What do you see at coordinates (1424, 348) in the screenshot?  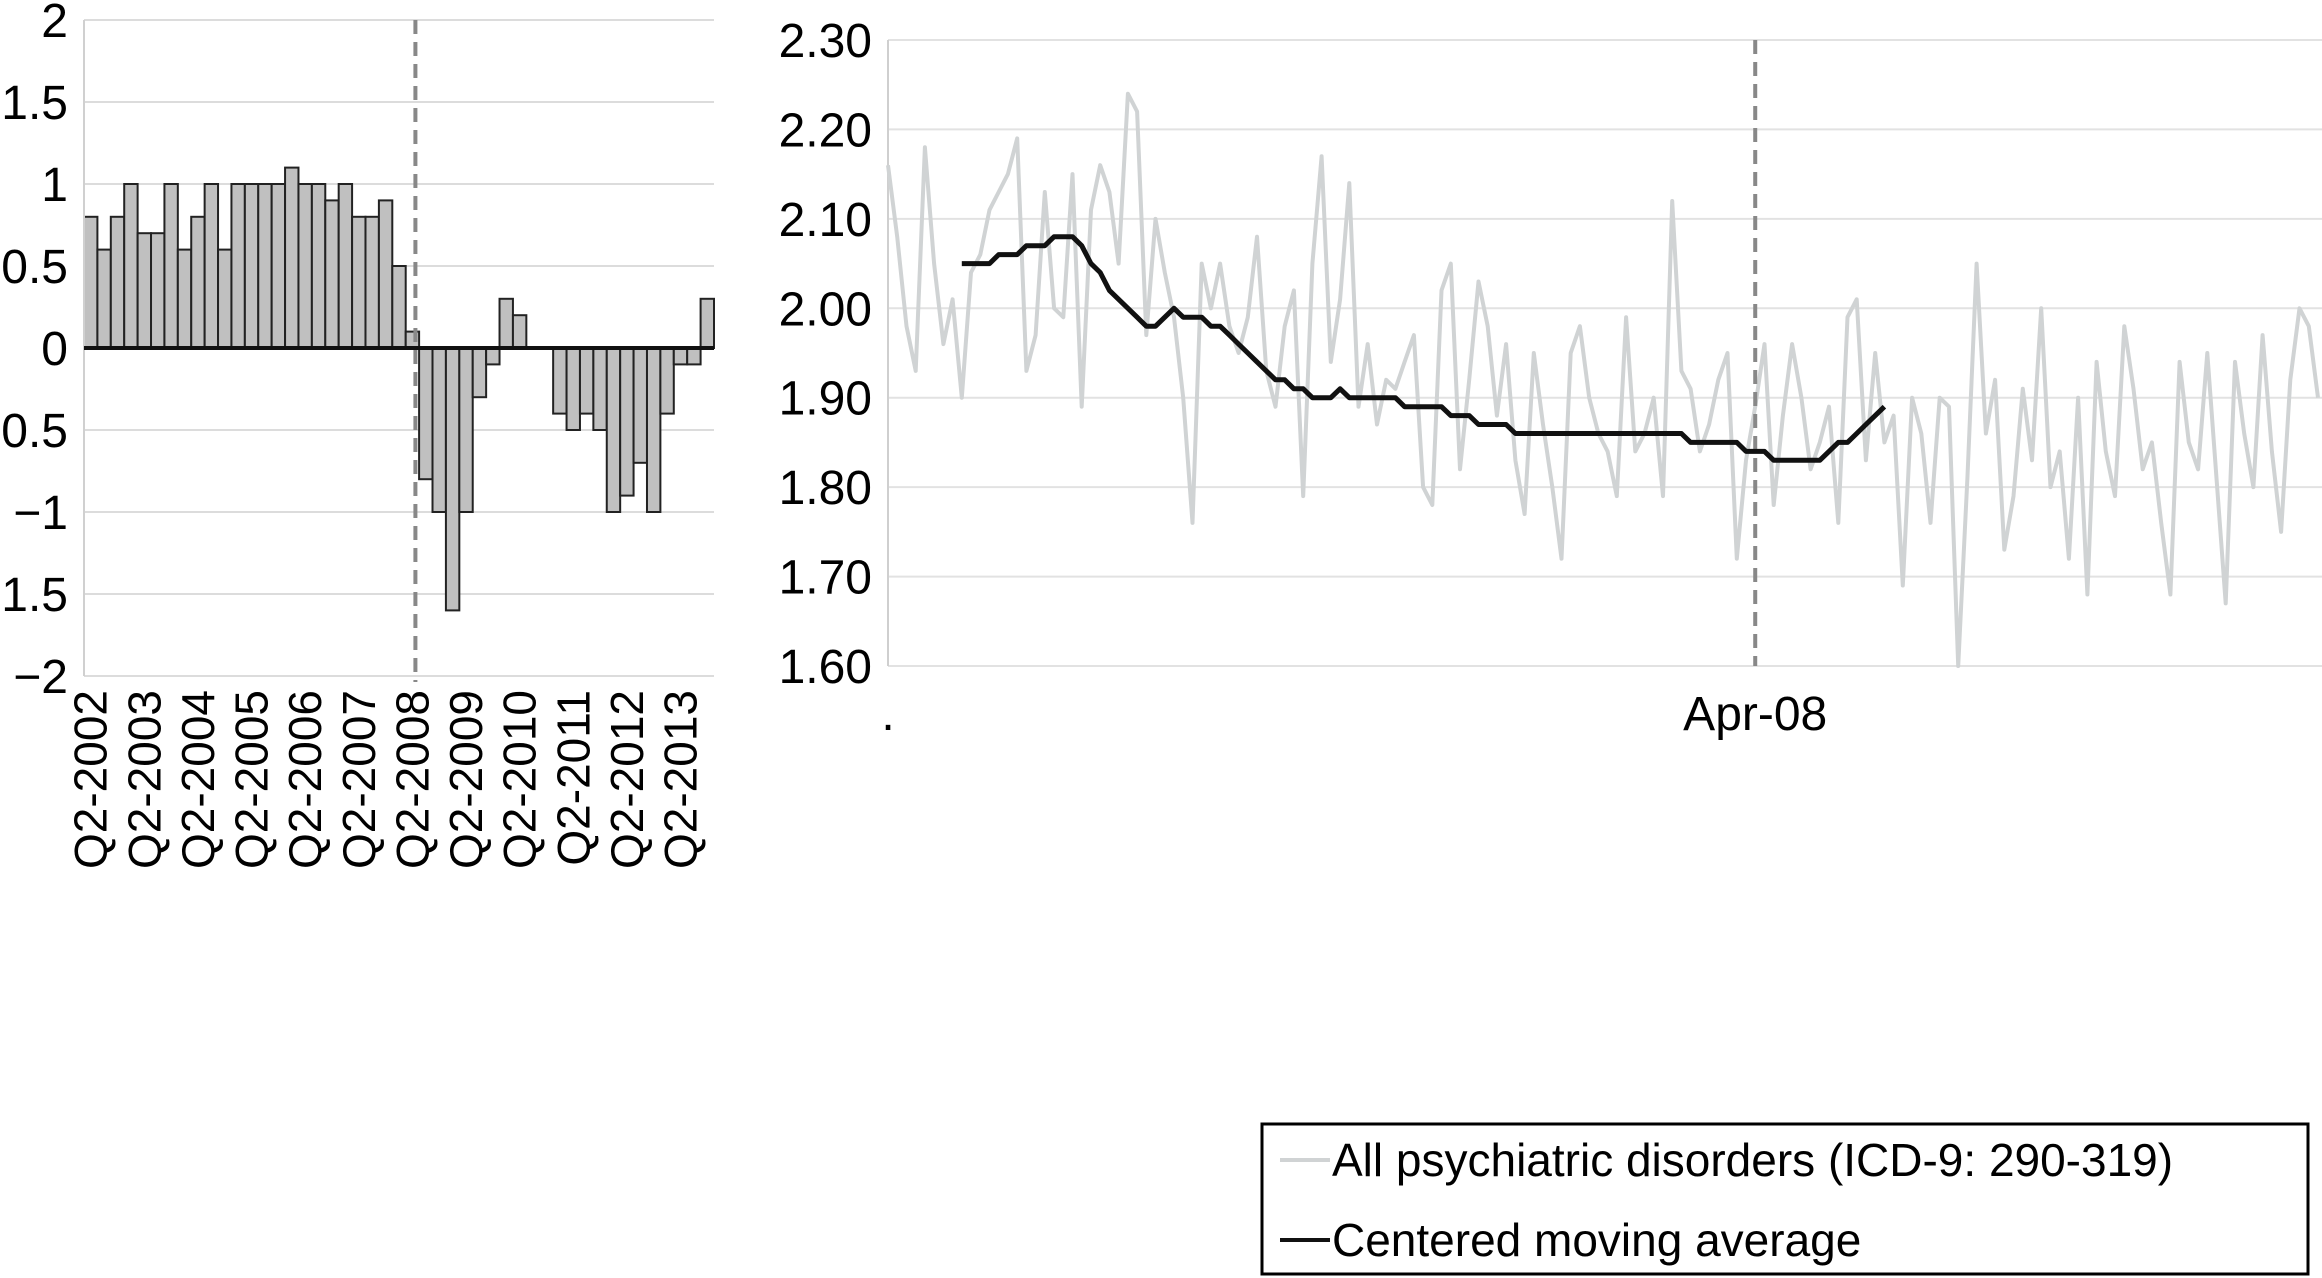 I see `series-centered-moving-average` at bounding box center [1424, 348].